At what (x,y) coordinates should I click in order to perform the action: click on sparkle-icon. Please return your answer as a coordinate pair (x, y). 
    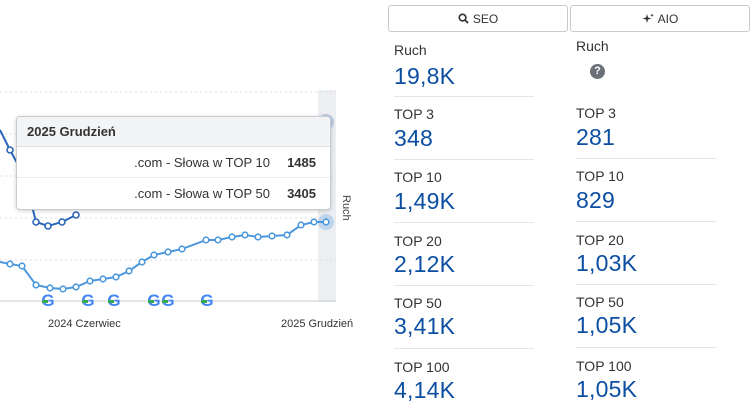
    Looking at the image, I should click on (648, 19).